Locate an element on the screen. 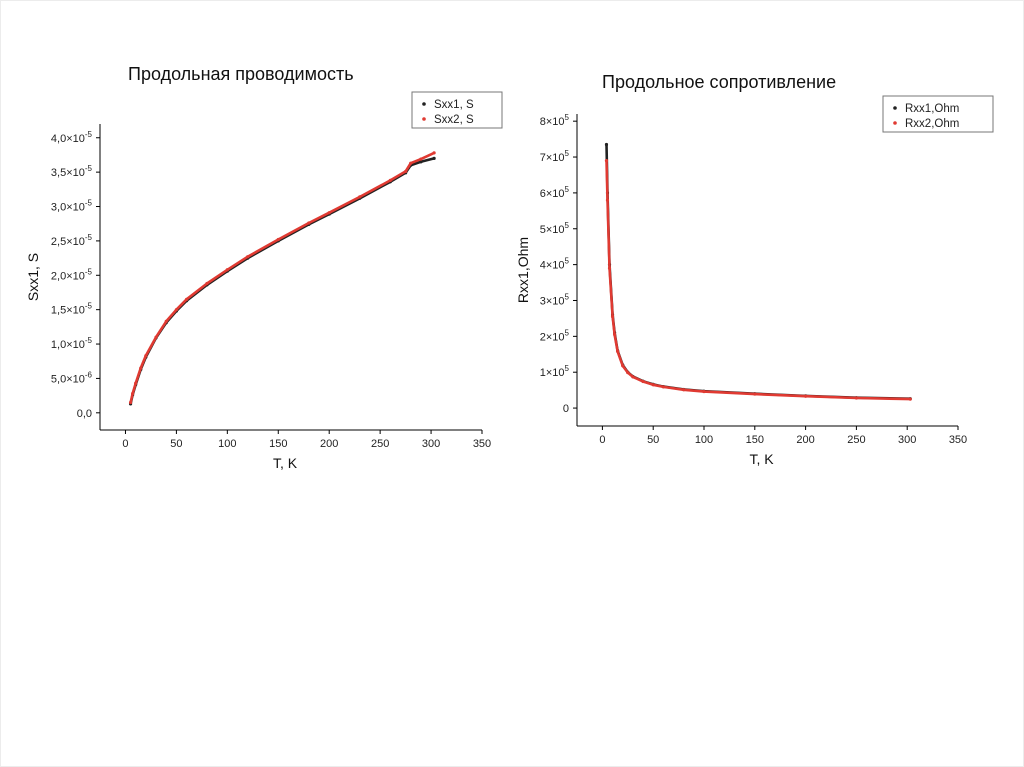  y-tick-mantissa: 2,0×10 is located at coordinates (68, 276).